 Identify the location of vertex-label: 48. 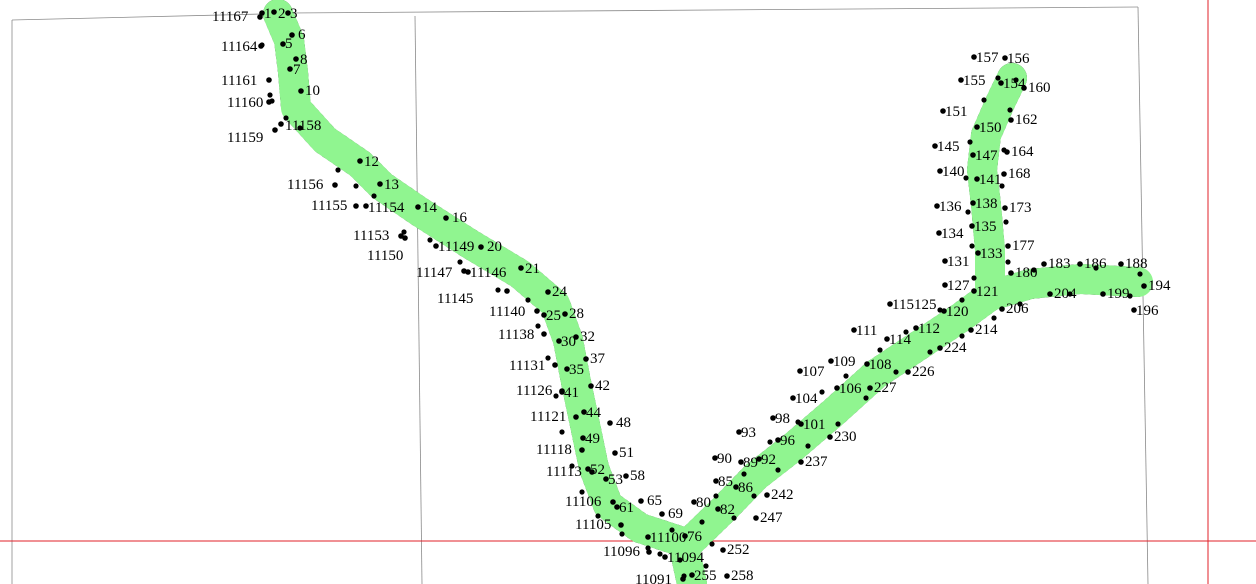
(623, 423).